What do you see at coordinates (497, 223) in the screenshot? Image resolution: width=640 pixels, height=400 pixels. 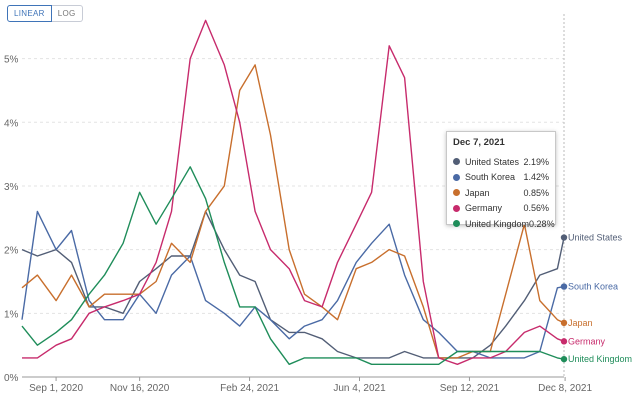 I see `tooltip-series-name: United Kingdom` at bounding box center [497, 223].